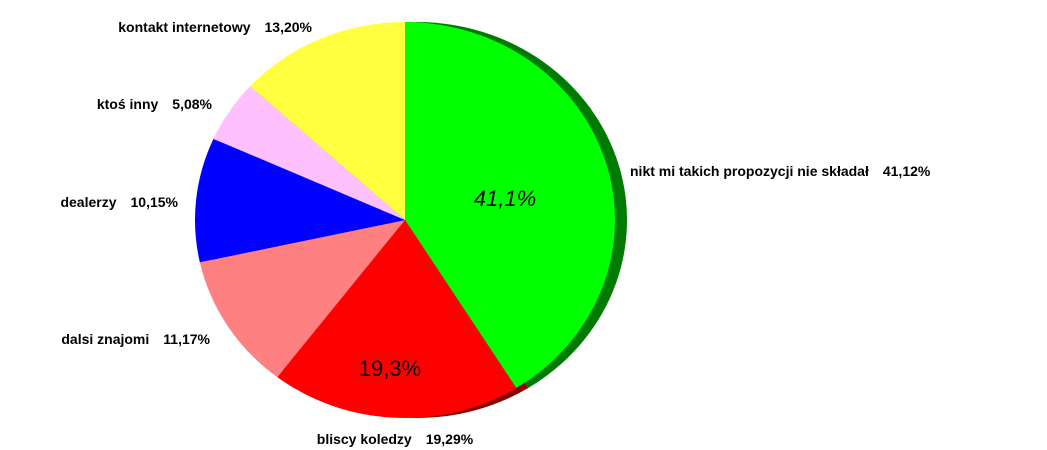 This screenshot has width=1047, height=450. What do you see at coordinates (907, 171) in the screenshot?
I see `value-label: 41,12%` at bounding box center [907, 171].